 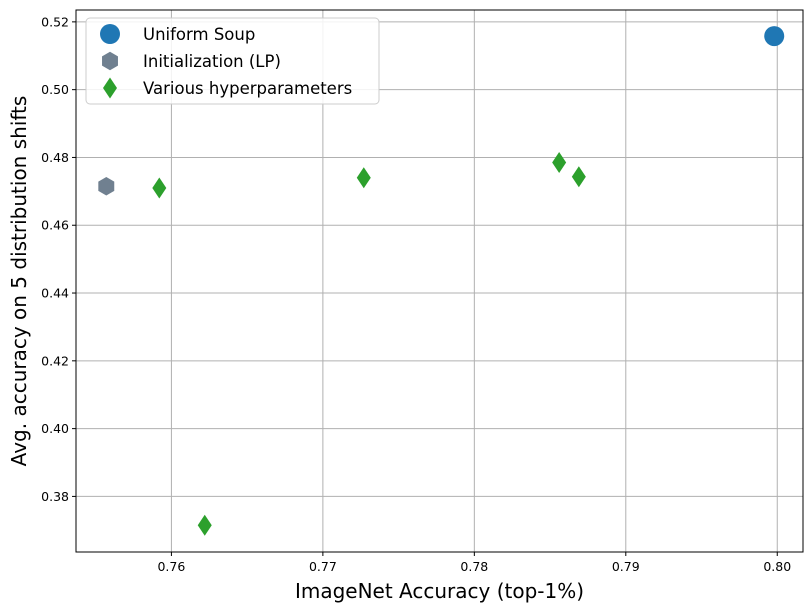 I want to click on x-tick-label: 0.79, so click(x=626, y=566).